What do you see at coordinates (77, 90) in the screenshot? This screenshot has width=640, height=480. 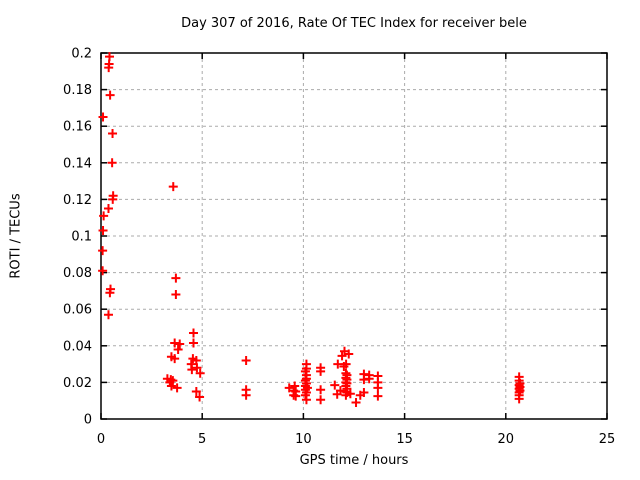 I see `y-tick-label: 0.18` at bounding box center [77, 90].